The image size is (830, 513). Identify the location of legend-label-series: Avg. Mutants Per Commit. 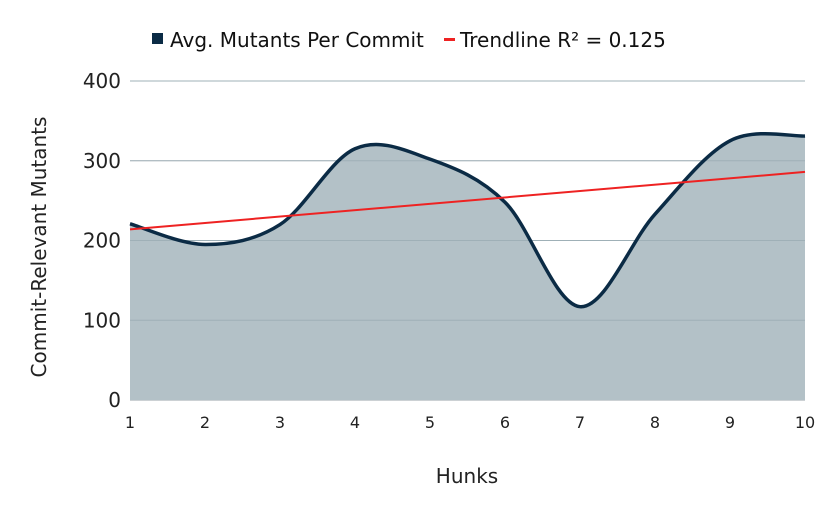
(297, 40).